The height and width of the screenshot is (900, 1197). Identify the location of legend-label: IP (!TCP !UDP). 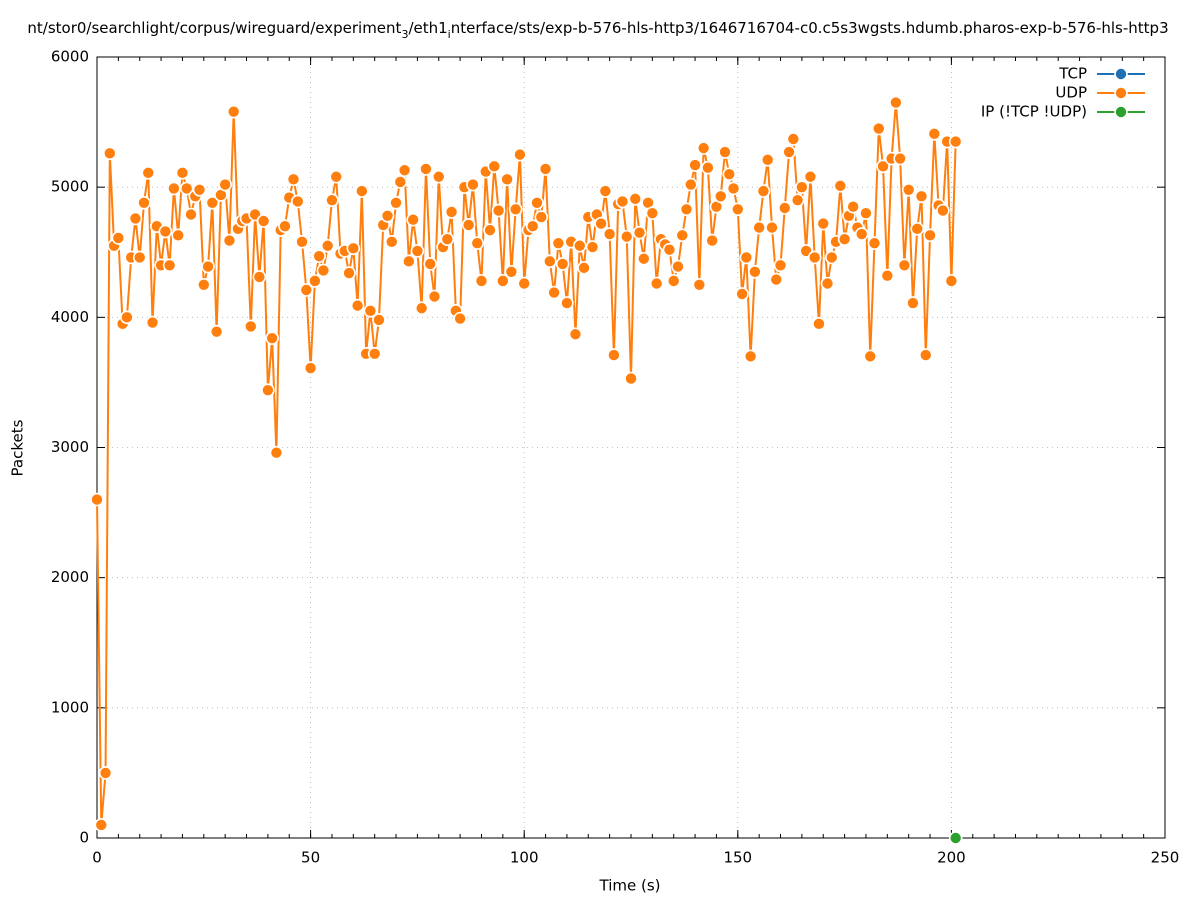
(1034, 112).